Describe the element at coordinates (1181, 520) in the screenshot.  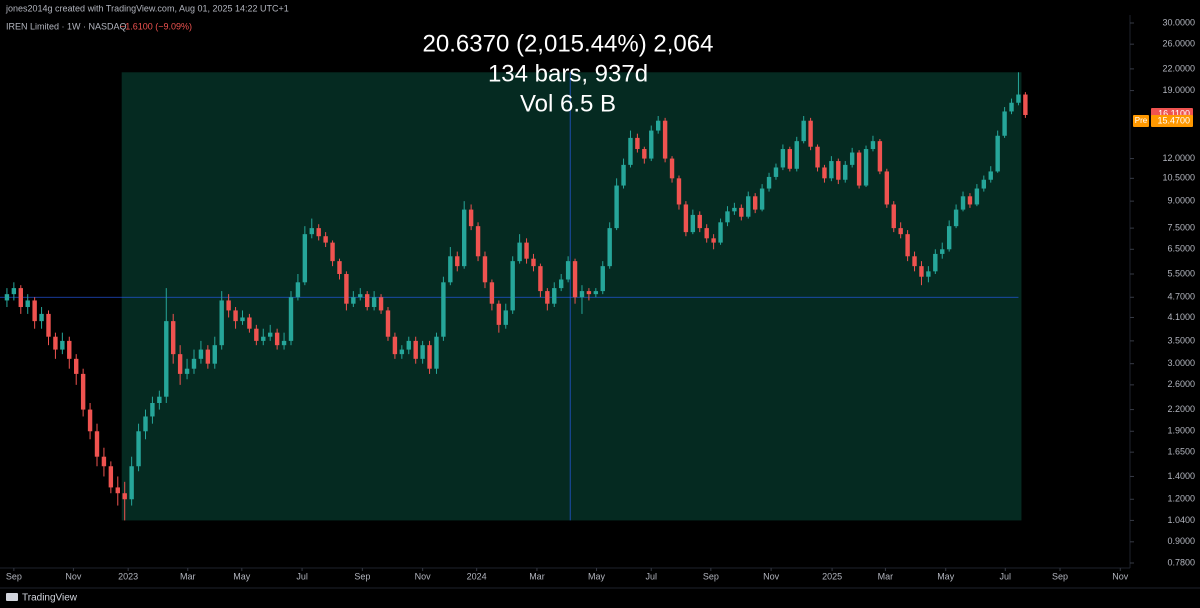
I see `y-tick-label: 1.0400` at that location.